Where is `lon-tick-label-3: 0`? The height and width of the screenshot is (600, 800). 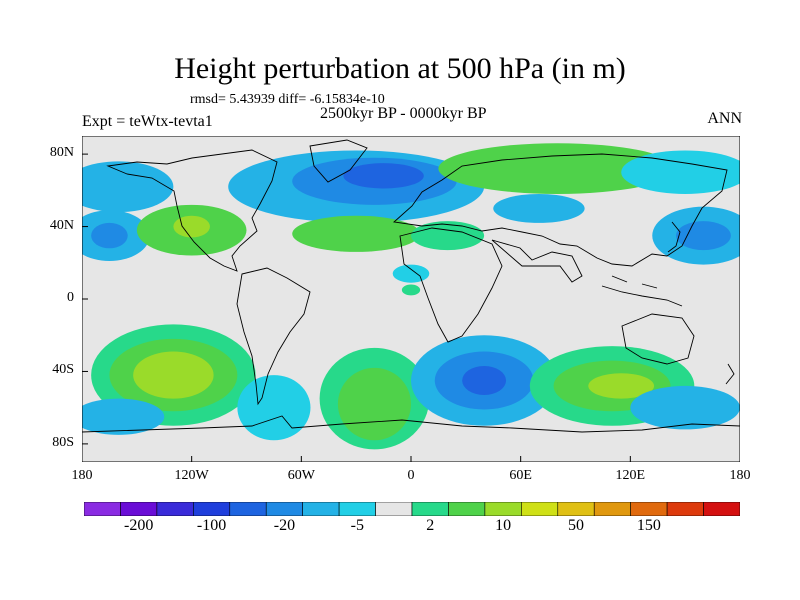
lon-tick-label-3: 0 is located at coordinates (411, 475).